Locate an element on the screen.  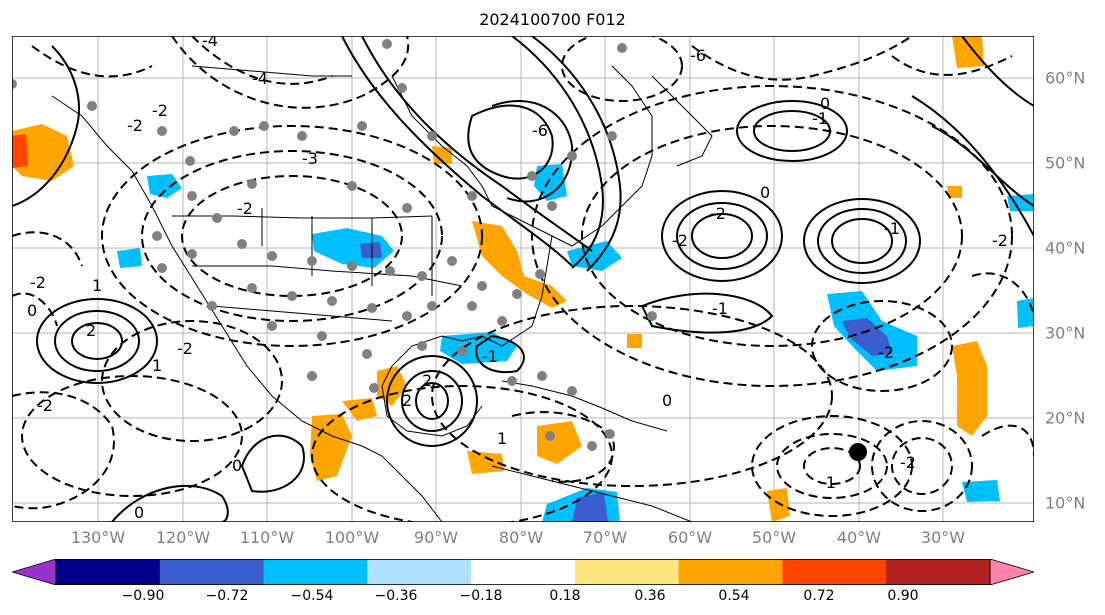
colorbar is located at coordinates (523, 572).